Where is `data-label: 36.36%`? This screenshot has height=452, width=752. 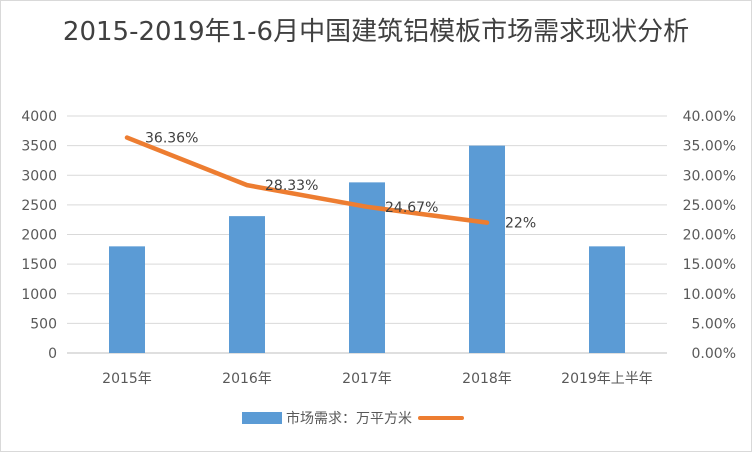
data-label: 36.36% is located at coordinates (171, 139).